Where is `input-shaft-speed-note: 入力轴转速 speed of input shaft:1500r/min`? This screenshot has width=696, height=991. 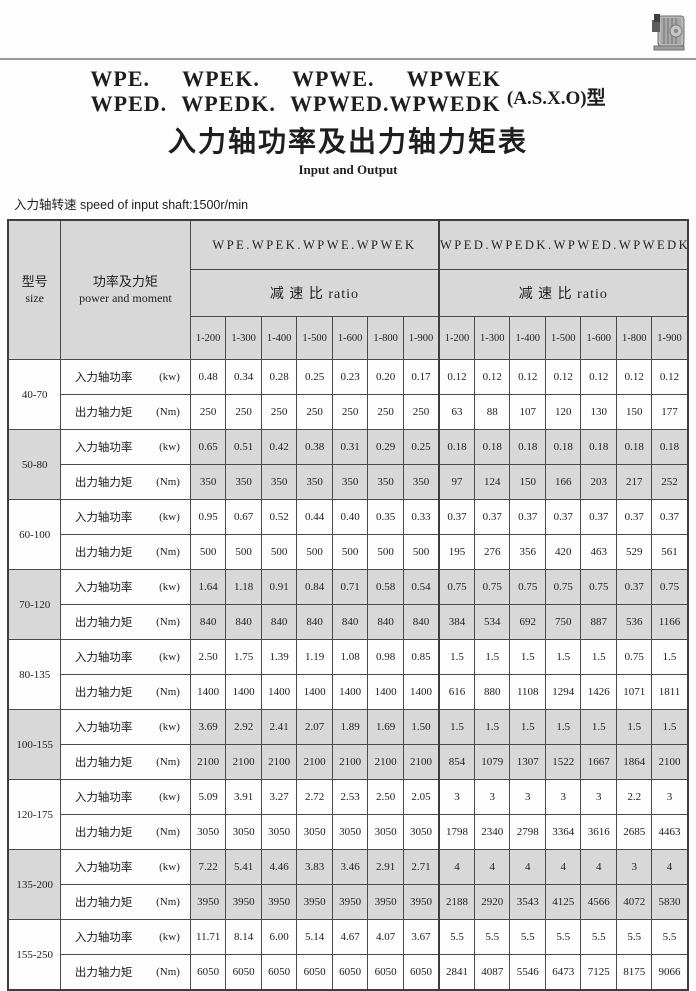
input-shaft-speed-note: 入力轴转速 speed of input shaft:1500r/min is located at coordinates (131, 205).